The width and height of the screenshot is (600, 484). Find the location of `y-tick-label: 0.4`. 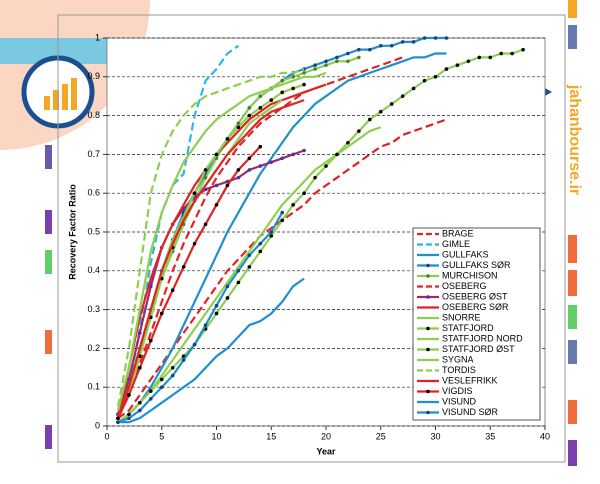

y-tick-label: 0.4 is located at coordinates (93, 270).